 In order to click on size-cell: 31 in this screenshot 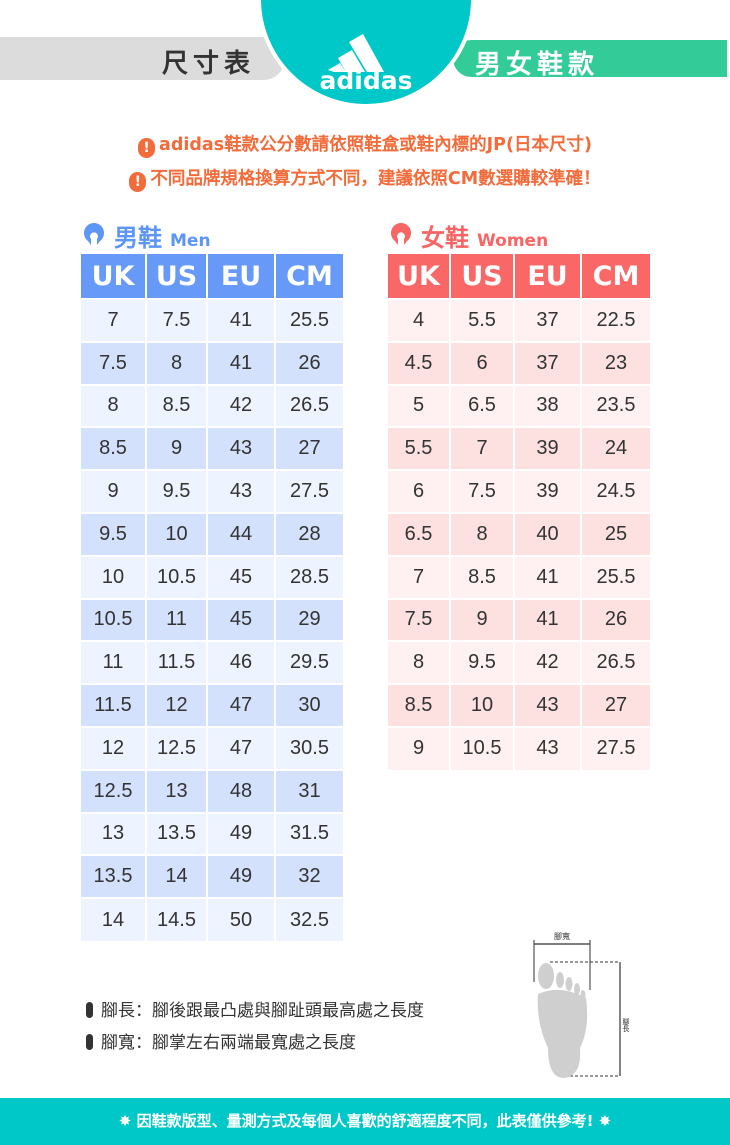, I will do `click(309, 790)`.